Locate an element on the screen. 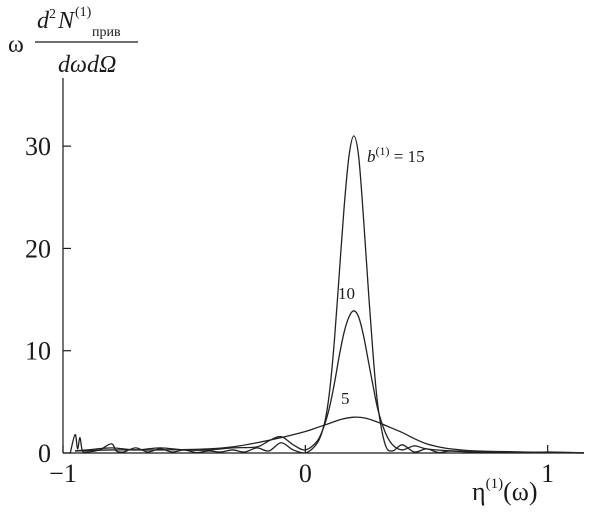  y-label-d: d is located at coordinates (43, 21).